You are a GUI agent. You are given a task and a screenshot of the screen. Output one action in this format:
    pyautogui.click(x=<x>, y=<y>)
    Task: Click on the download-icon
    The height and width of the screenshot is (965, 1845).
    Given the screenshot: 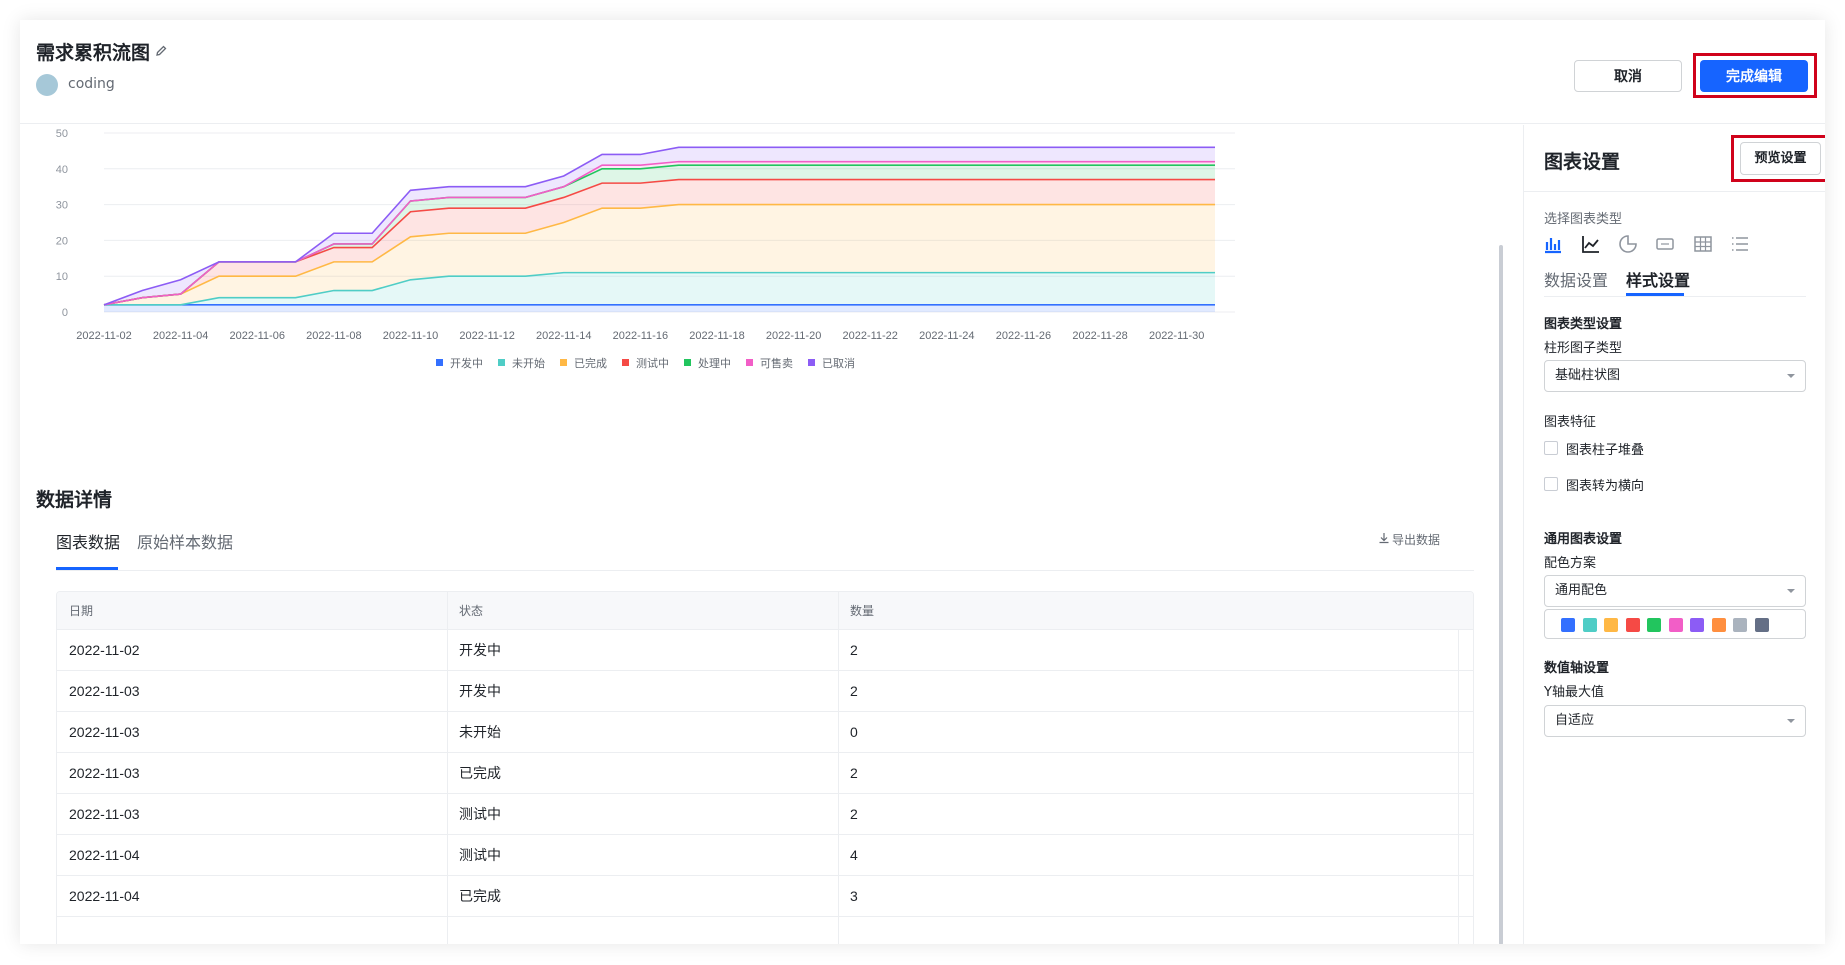 What is the action you would take?
    pyautogui.click(x=1384, y=538)
    